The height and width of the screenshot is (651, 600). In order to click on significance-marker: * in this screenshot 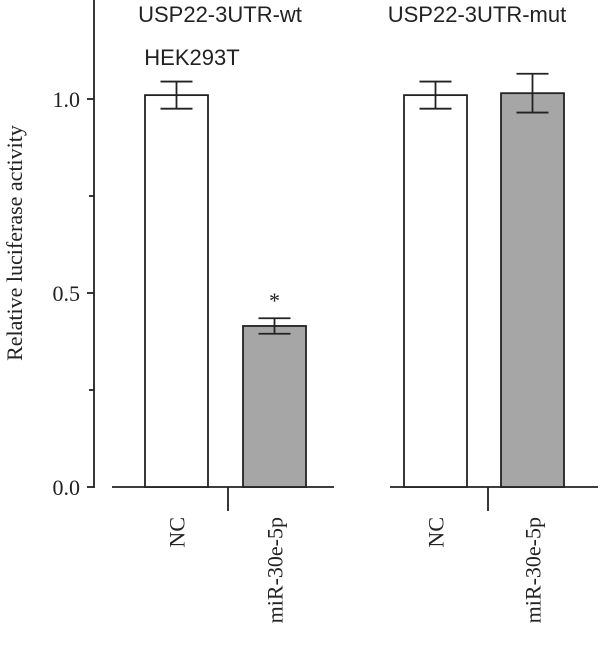, I will do `click(274, 300)`.